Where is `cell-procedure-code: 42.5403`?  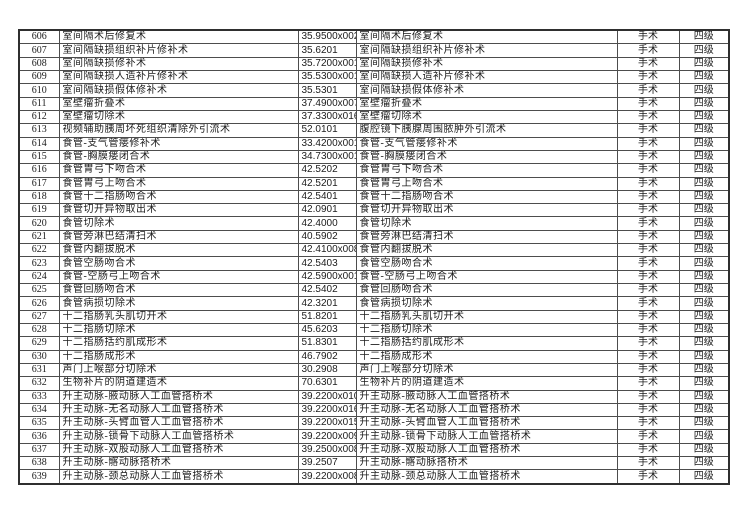 cell-procedure-code: 42.5403 is located at coordinates (327, 263).